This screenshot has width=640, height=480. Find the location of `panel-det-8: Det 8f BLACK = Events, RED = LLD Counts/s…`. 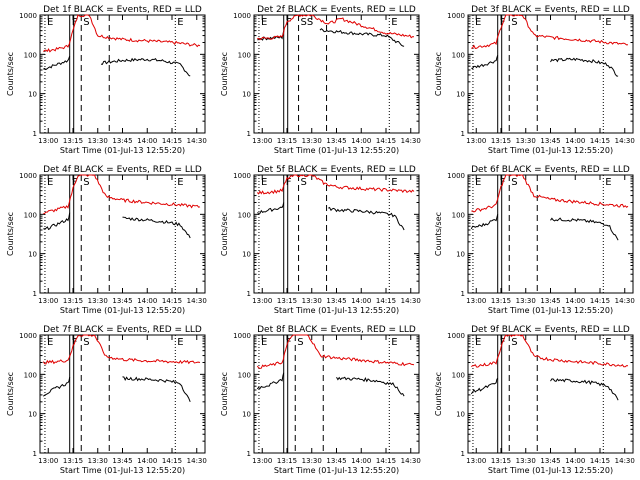

panel-det-8: Det 8f BLACK = Events, RED = LLD Counts/s… is located at coordinates (320, 400).